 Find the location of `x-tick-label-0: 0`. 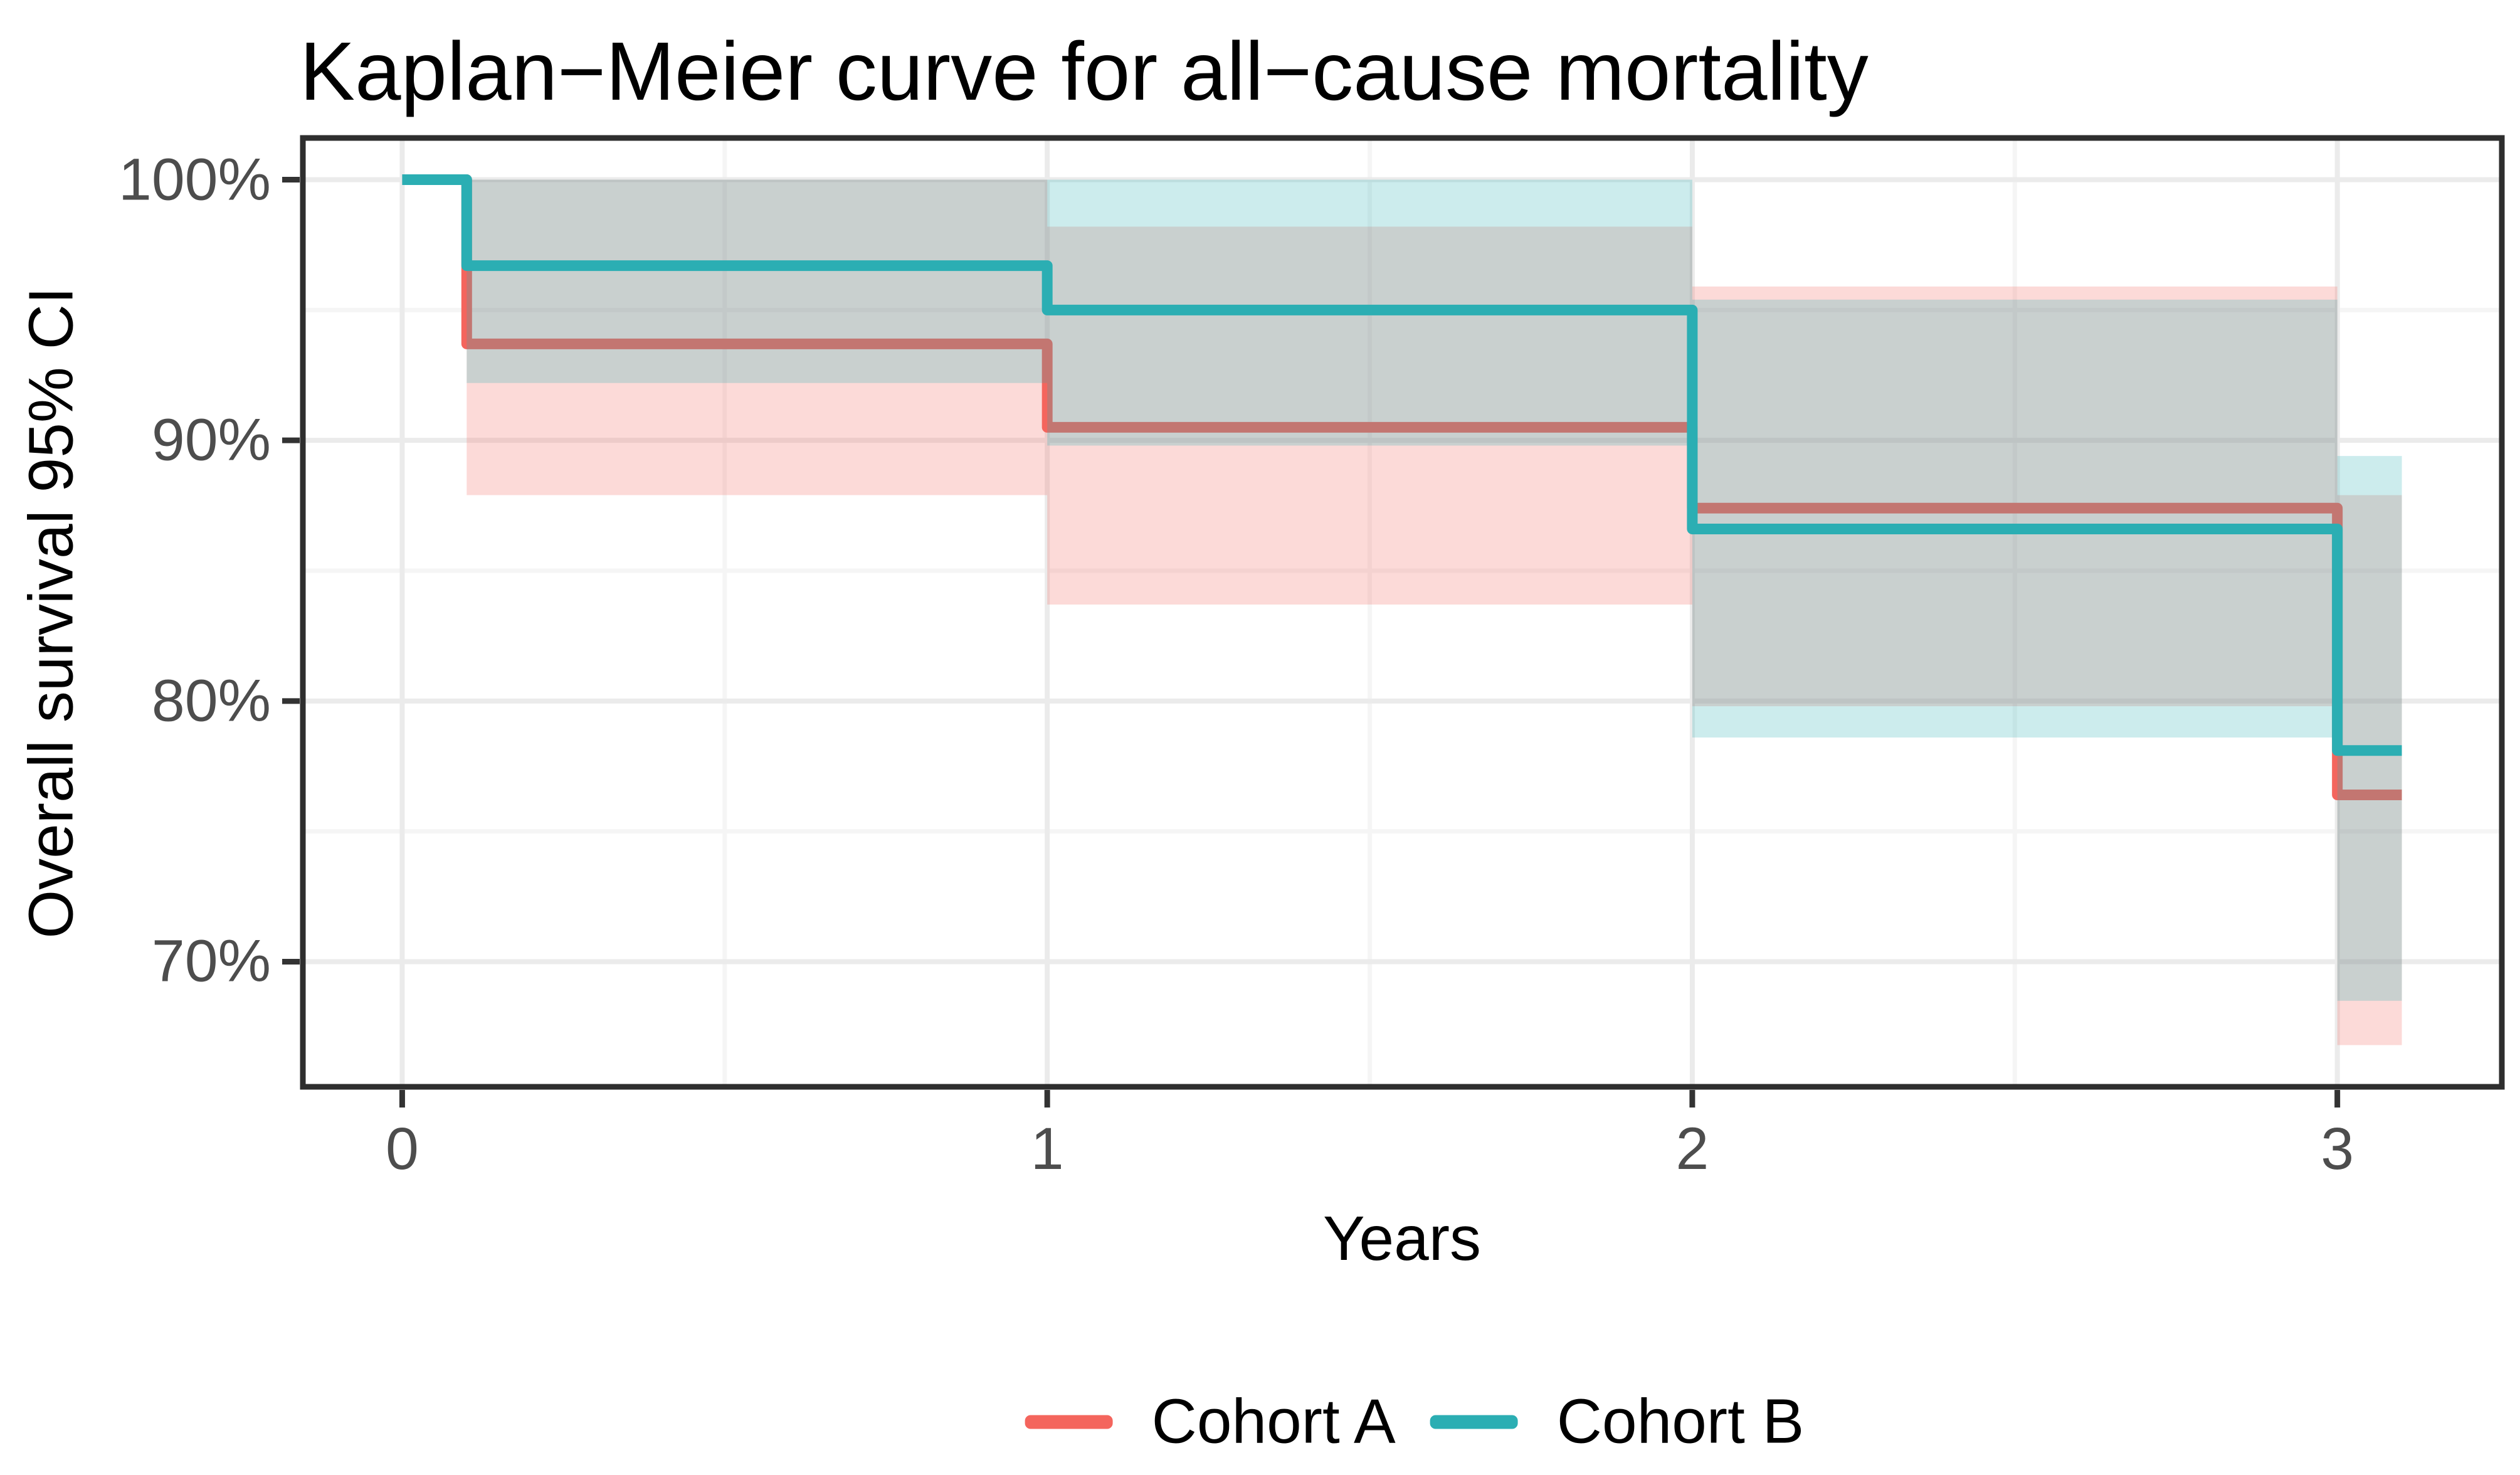

x-tick-label-0: 0 is located at coordinates (402, 1149).